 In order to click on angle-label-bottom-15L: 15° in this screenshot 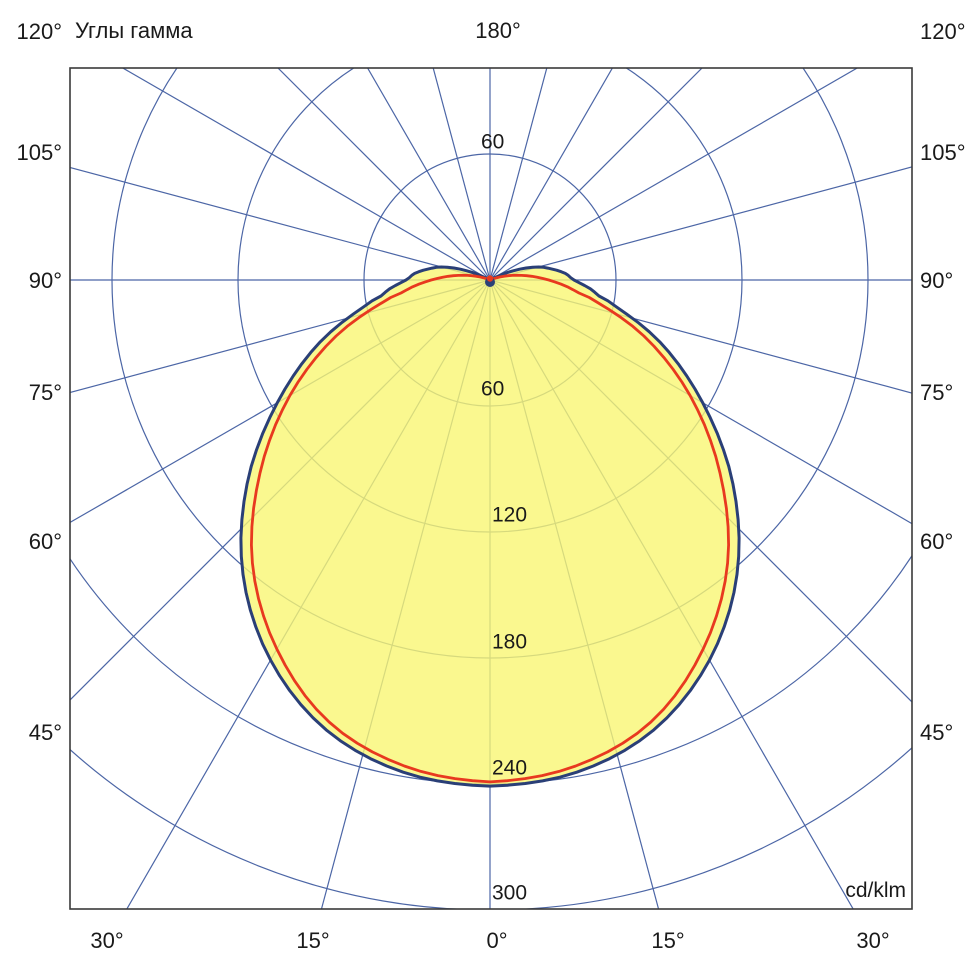, I will do `click(313, 940)`.